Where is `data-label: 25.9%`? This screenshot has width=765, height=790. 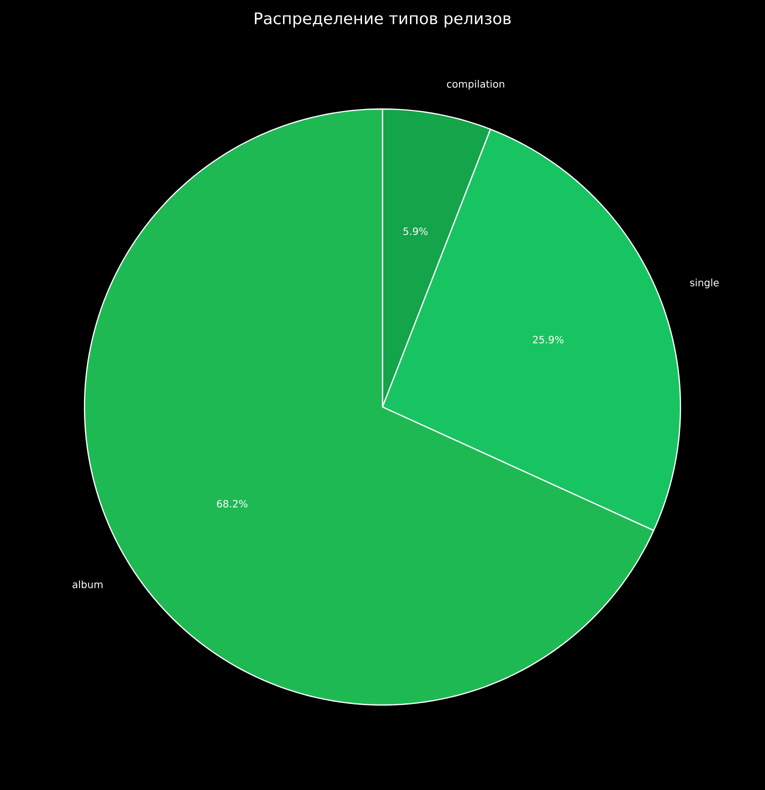 data-label: 25.9% is located at coordinates (548, 340).